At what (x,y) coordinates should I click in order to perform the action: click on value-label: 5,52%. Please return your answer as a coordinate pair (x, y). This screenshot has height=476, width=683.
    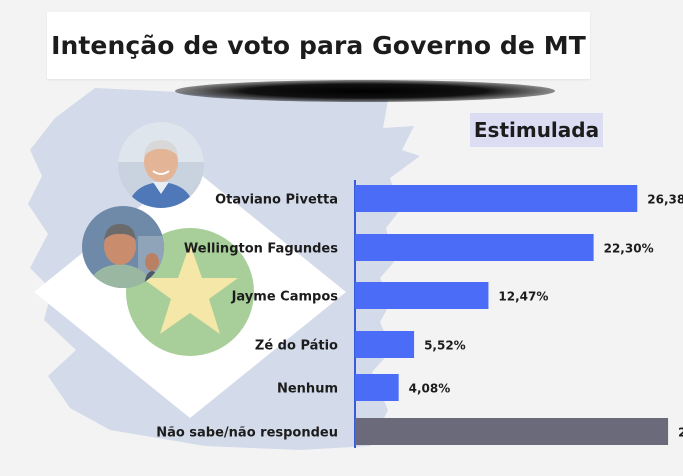
    Looking at the image, I should click on (445, 346).